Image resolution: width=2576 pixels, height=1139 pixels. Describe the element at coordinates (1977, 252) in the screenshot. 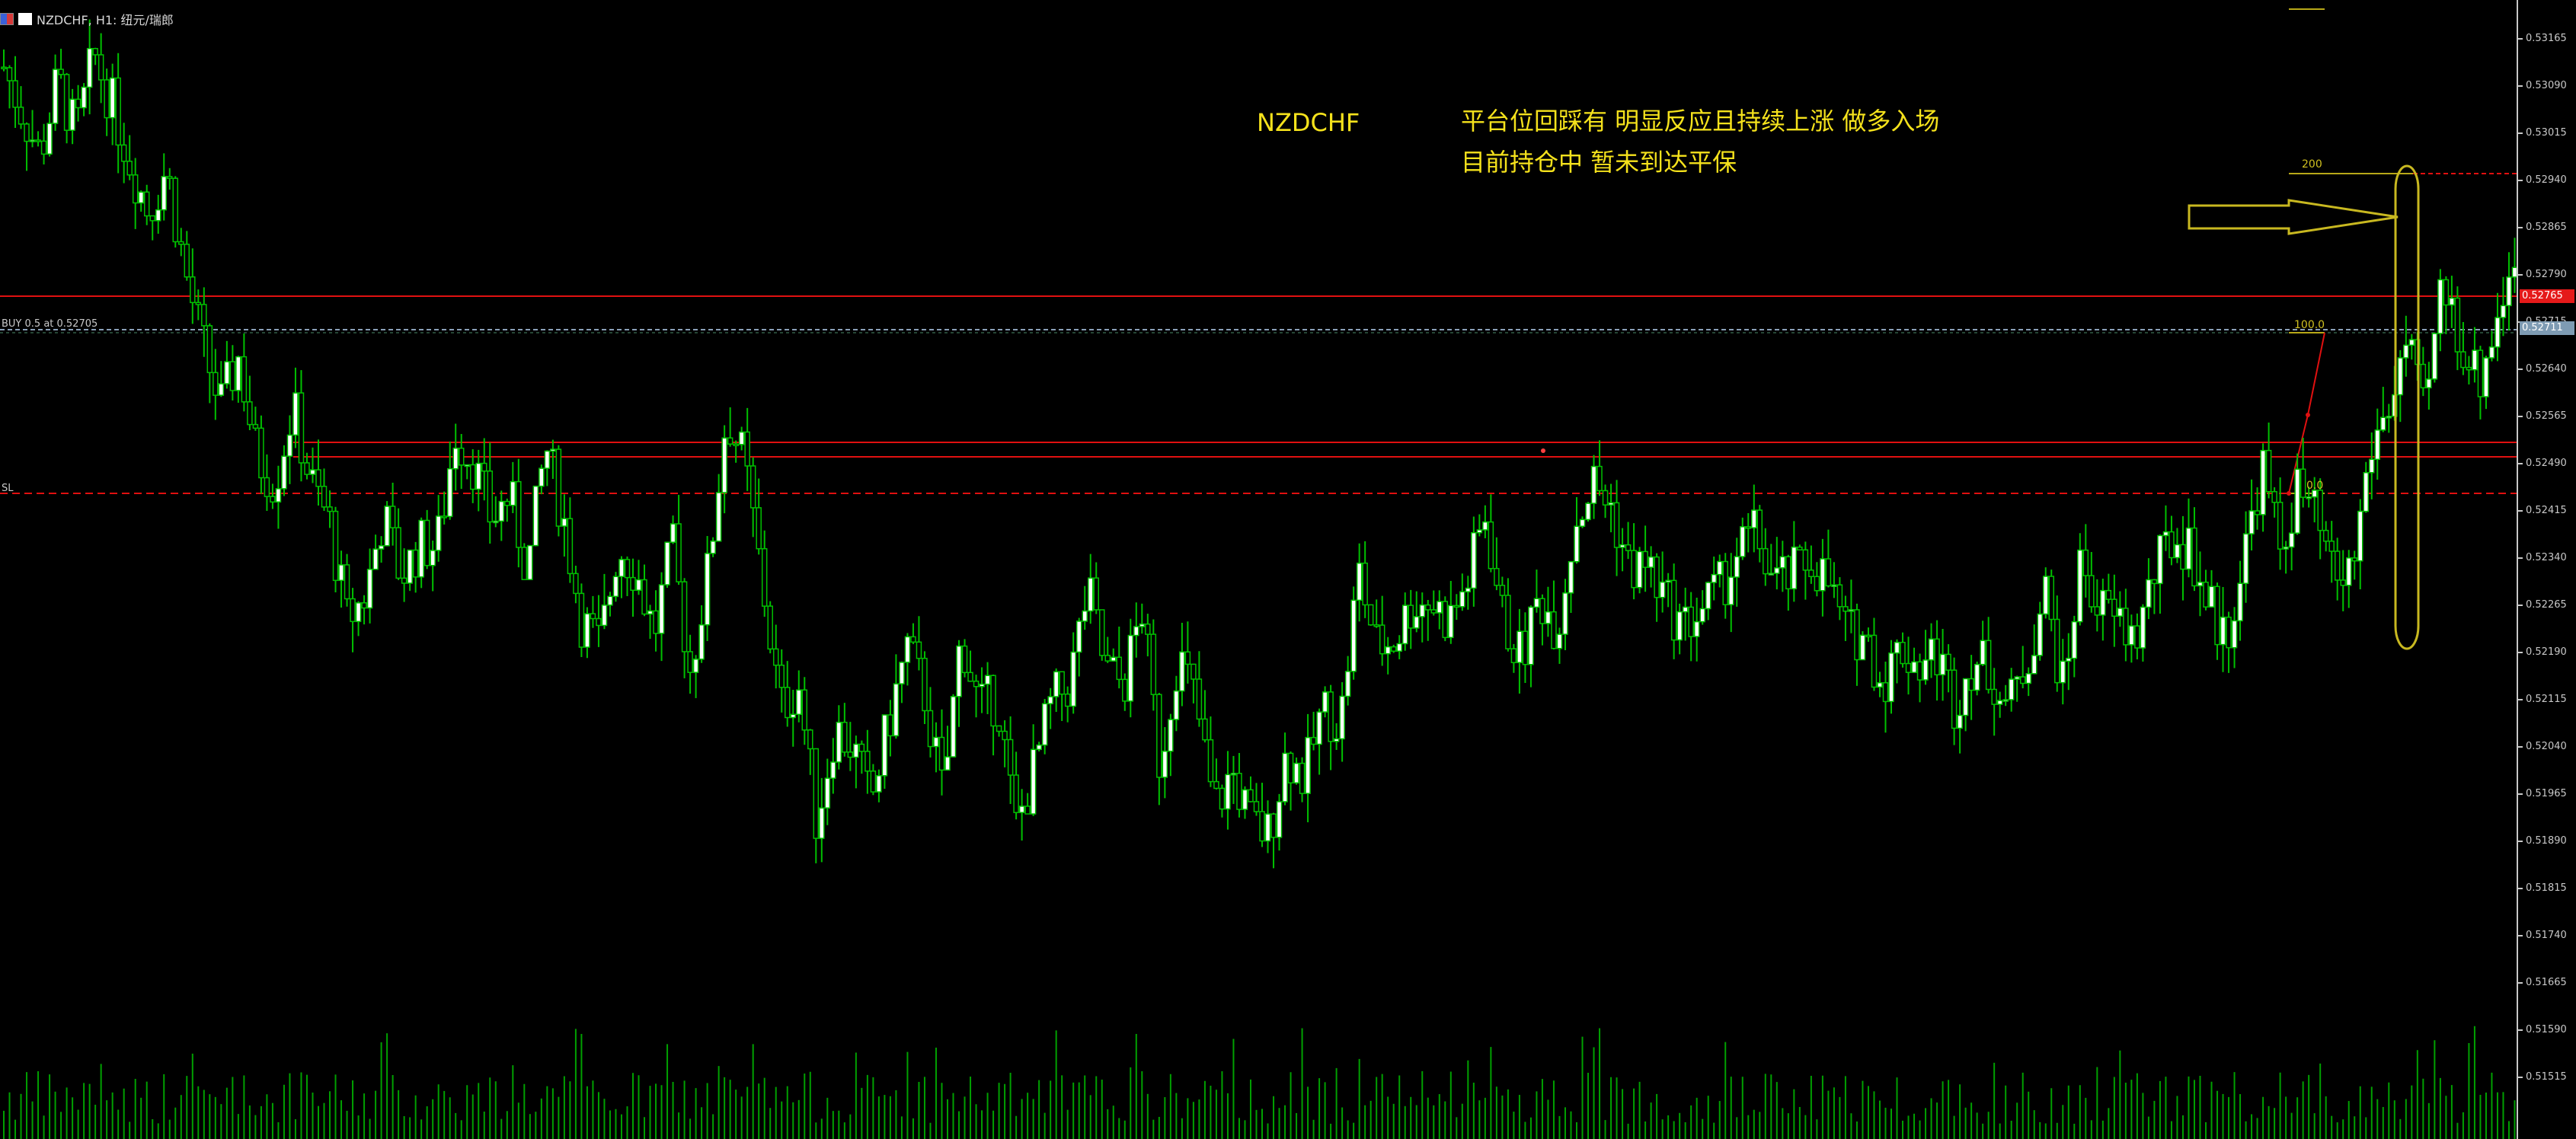

I see `fibonacci-tool` at that location.